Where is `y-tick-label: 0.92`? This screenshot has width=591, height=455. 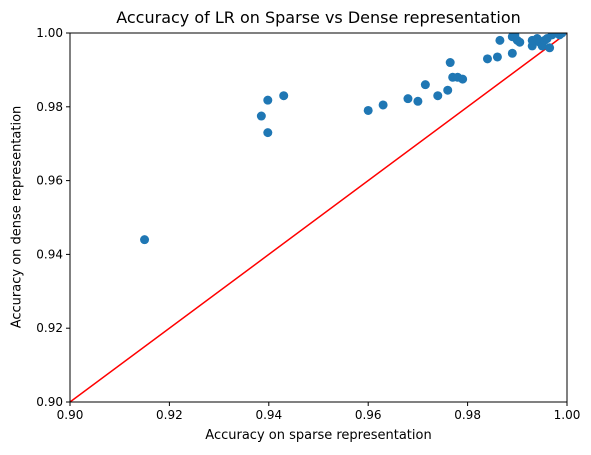 y-tick-label: 0.92 is located at coordinates (49, 328).